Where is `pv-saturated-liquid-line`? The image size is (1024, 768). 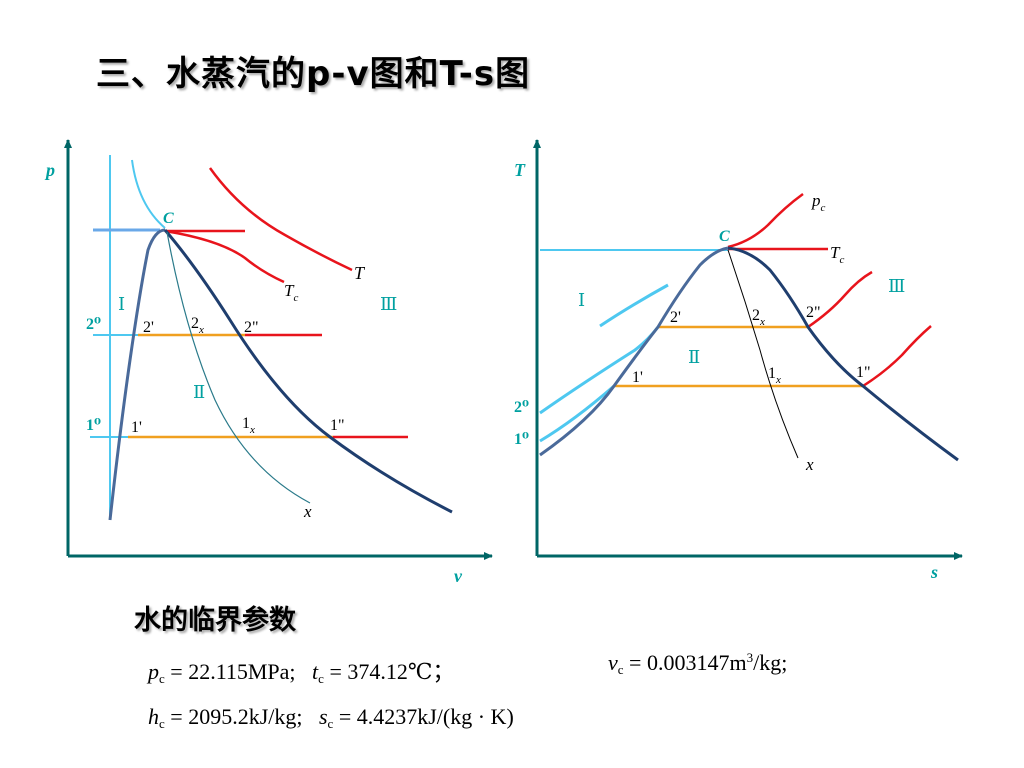
pv-saturated-liquid-line is located at coordinates (137, 374).